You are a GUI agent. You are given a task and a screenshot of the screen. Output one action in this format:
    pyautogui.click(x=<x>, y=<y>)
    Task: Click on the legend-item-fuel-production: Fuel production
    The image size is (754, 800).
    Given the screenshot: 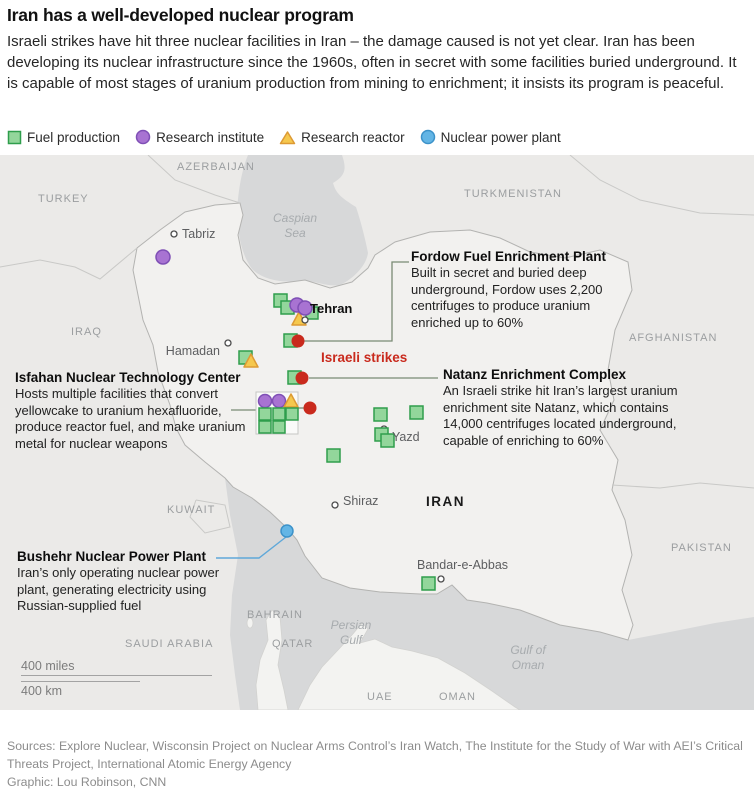 What is the action you would take?
    pyautogui.click(x=63, y=137)
    